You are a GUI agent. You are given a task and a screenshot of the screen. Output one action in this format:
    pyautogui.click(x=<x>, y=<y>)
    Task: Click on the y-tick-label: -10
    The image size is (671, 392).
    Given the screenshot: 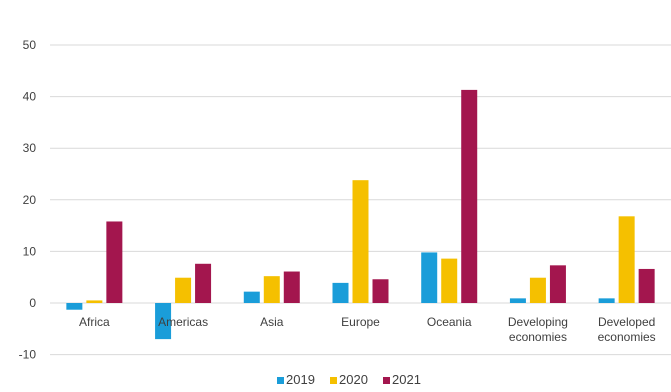 What is the action you would take?
    pyautogui.click(x=28, y=355)
    